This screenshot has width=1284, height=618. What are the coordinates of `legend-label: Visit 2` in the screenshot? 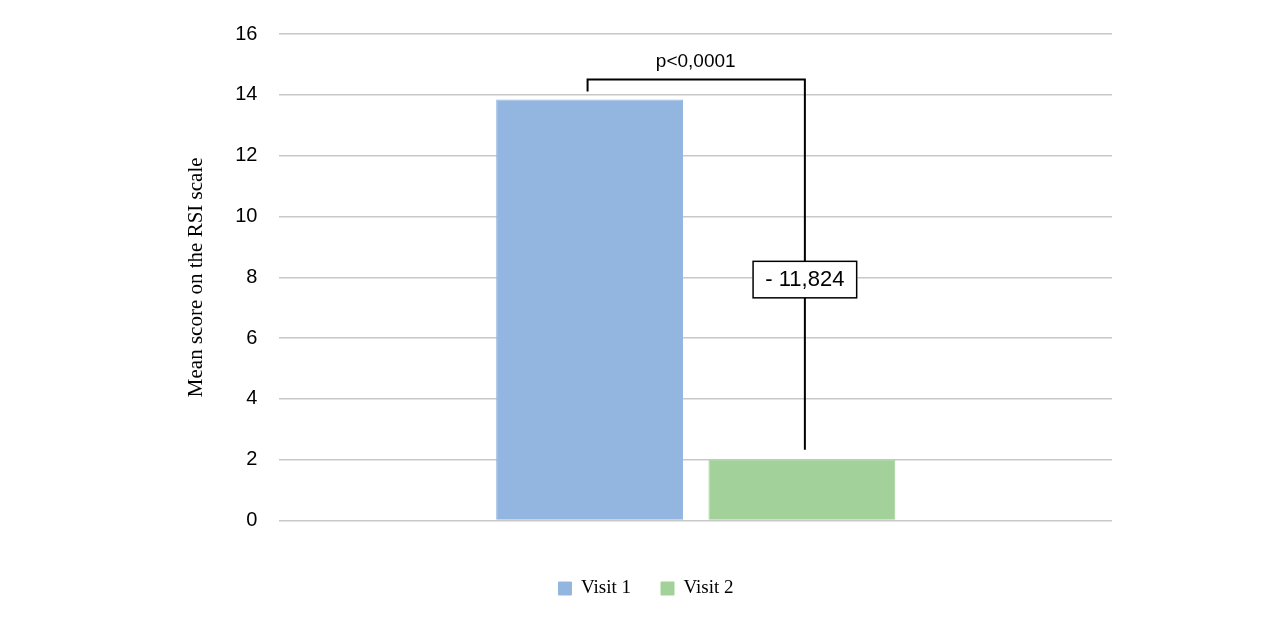 It's located at (708, 587).